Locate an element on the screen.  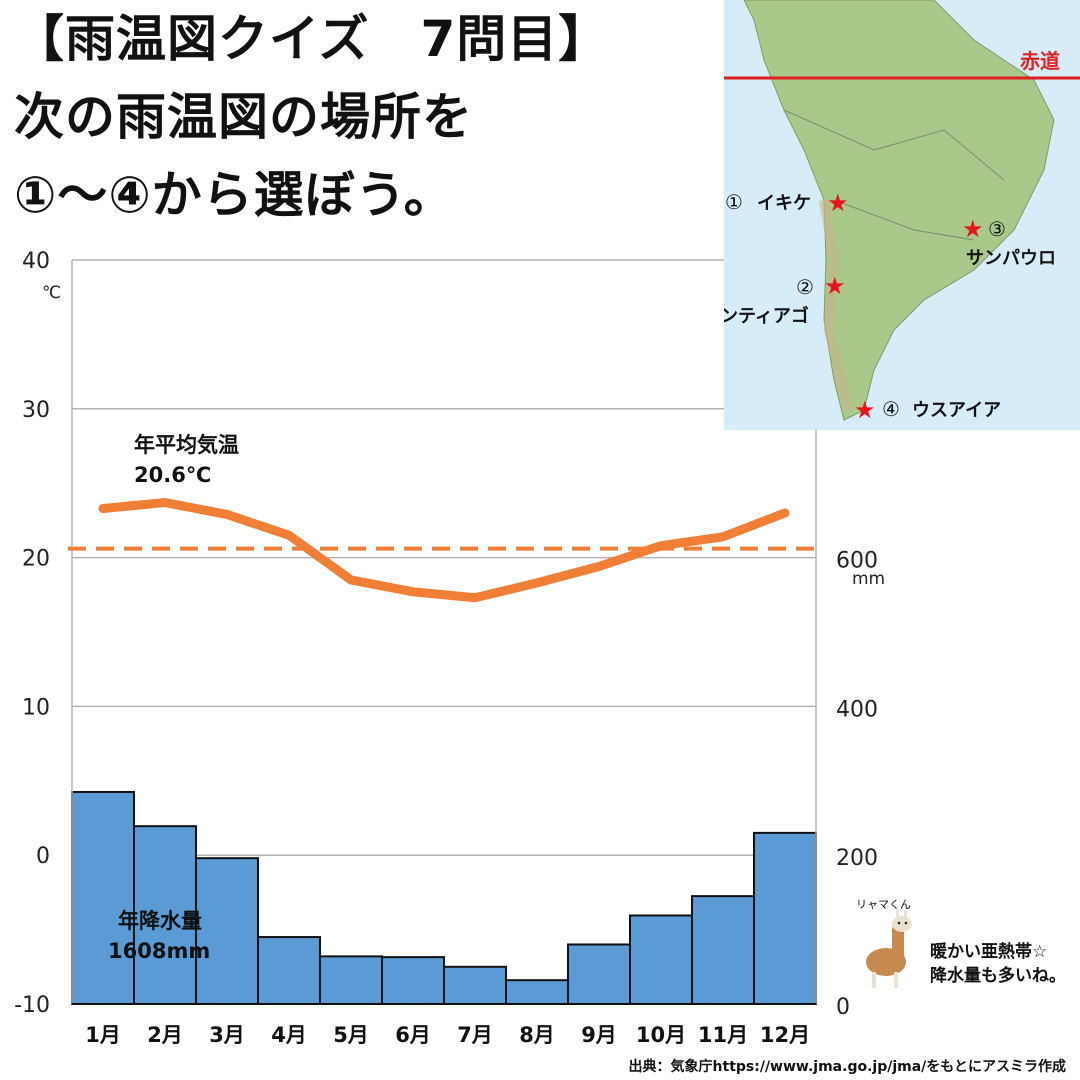
precip-tick-label: 600 is located at coordinates (857, 561).